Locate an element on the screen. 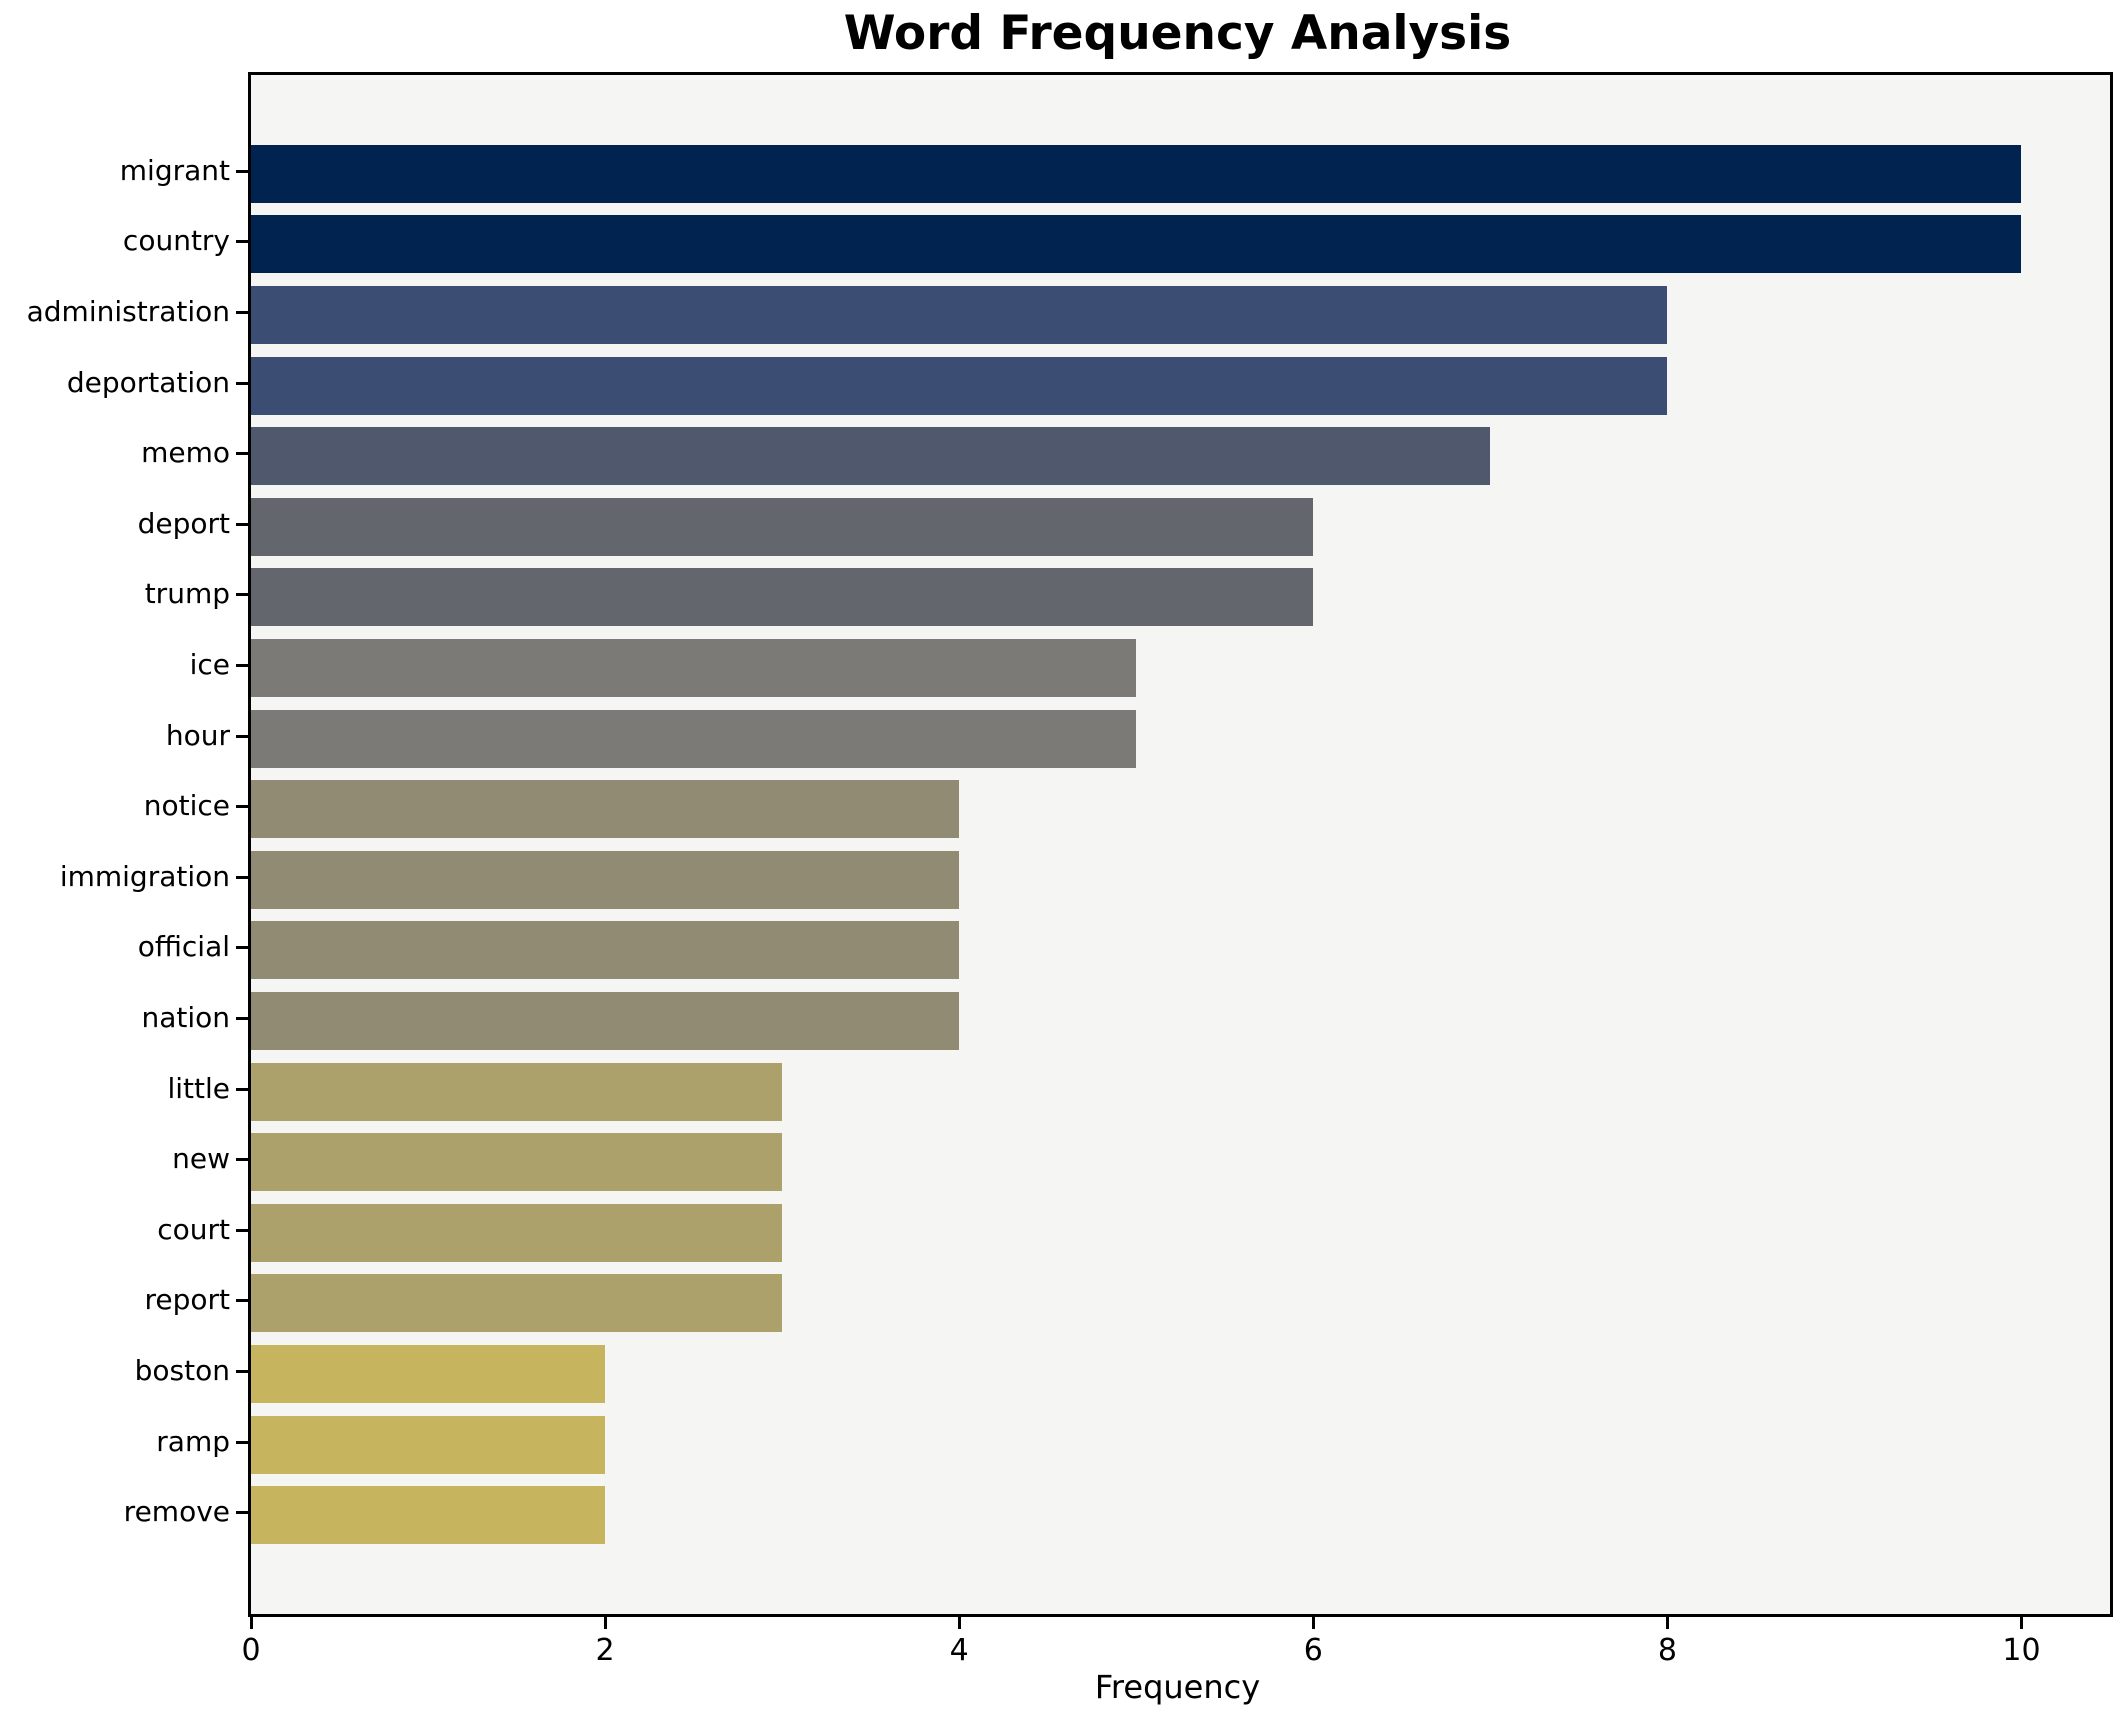 The height and width of the screenshot is (1722, 2126). y-tick-label-notice: notice is located at coordinates (186, 806).